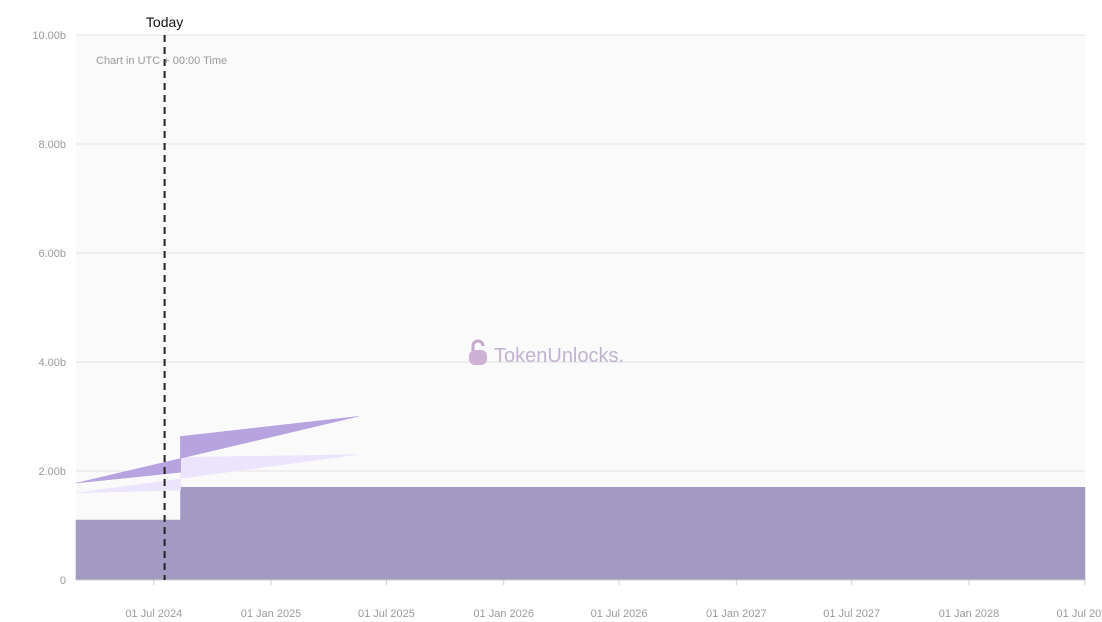 The width and height of the screenshot is (1102, 622). What do you see at coordinates (52, 363) in the screenshot?
I see `y-tick-label: 4.00b` at bounding box center [52, 363].